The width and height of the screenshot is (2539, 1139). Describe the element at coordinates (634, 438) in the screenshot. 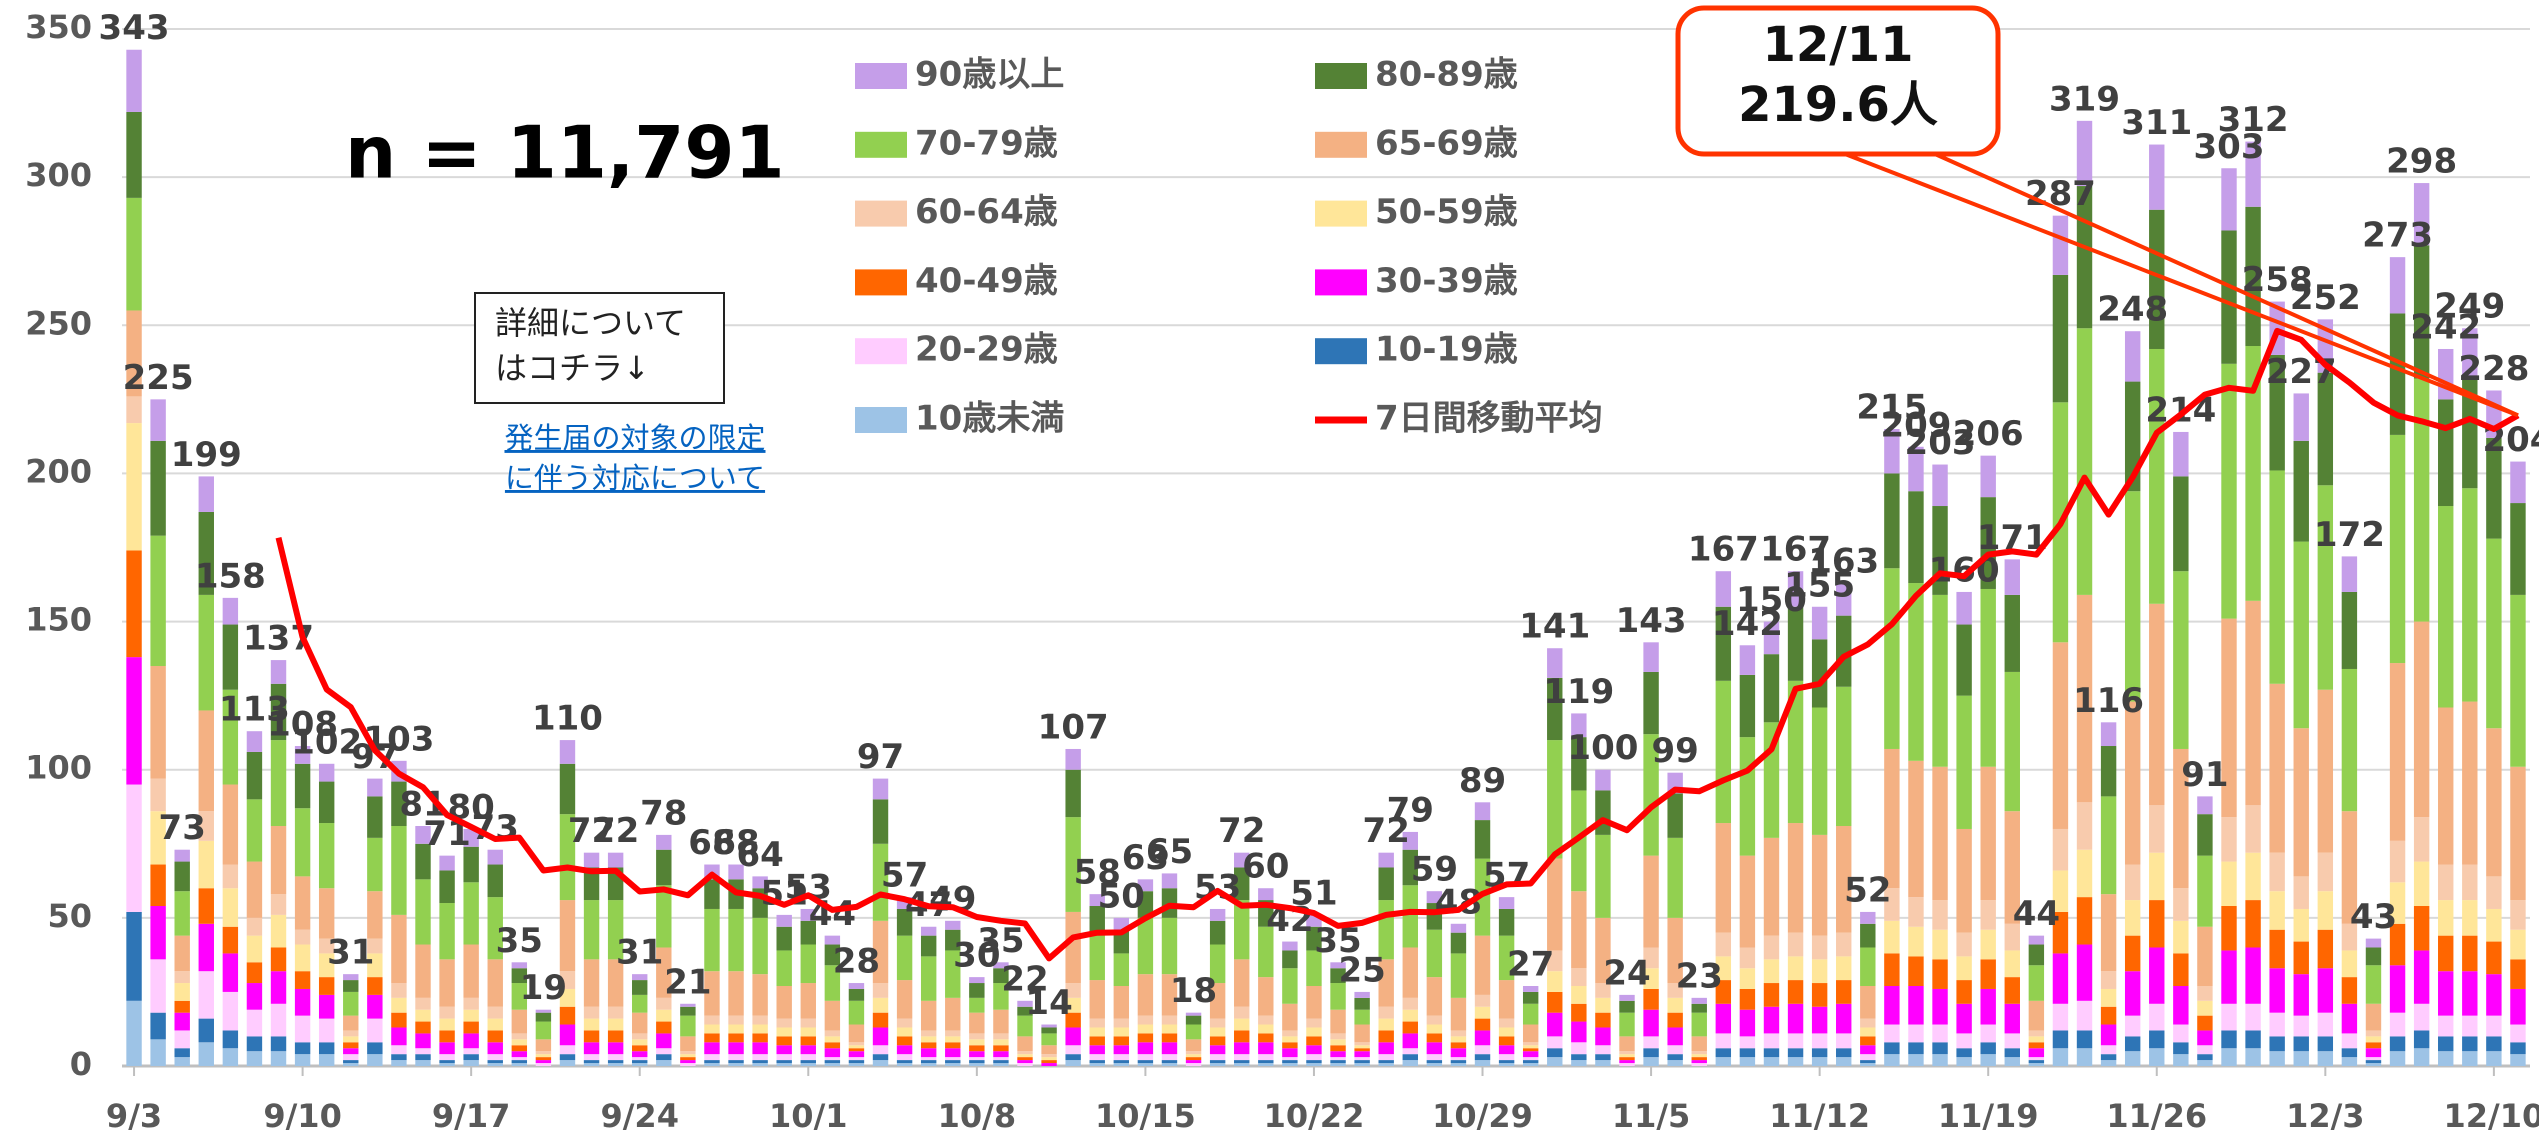

I see `link: 発生届の対象の限定` at that location.